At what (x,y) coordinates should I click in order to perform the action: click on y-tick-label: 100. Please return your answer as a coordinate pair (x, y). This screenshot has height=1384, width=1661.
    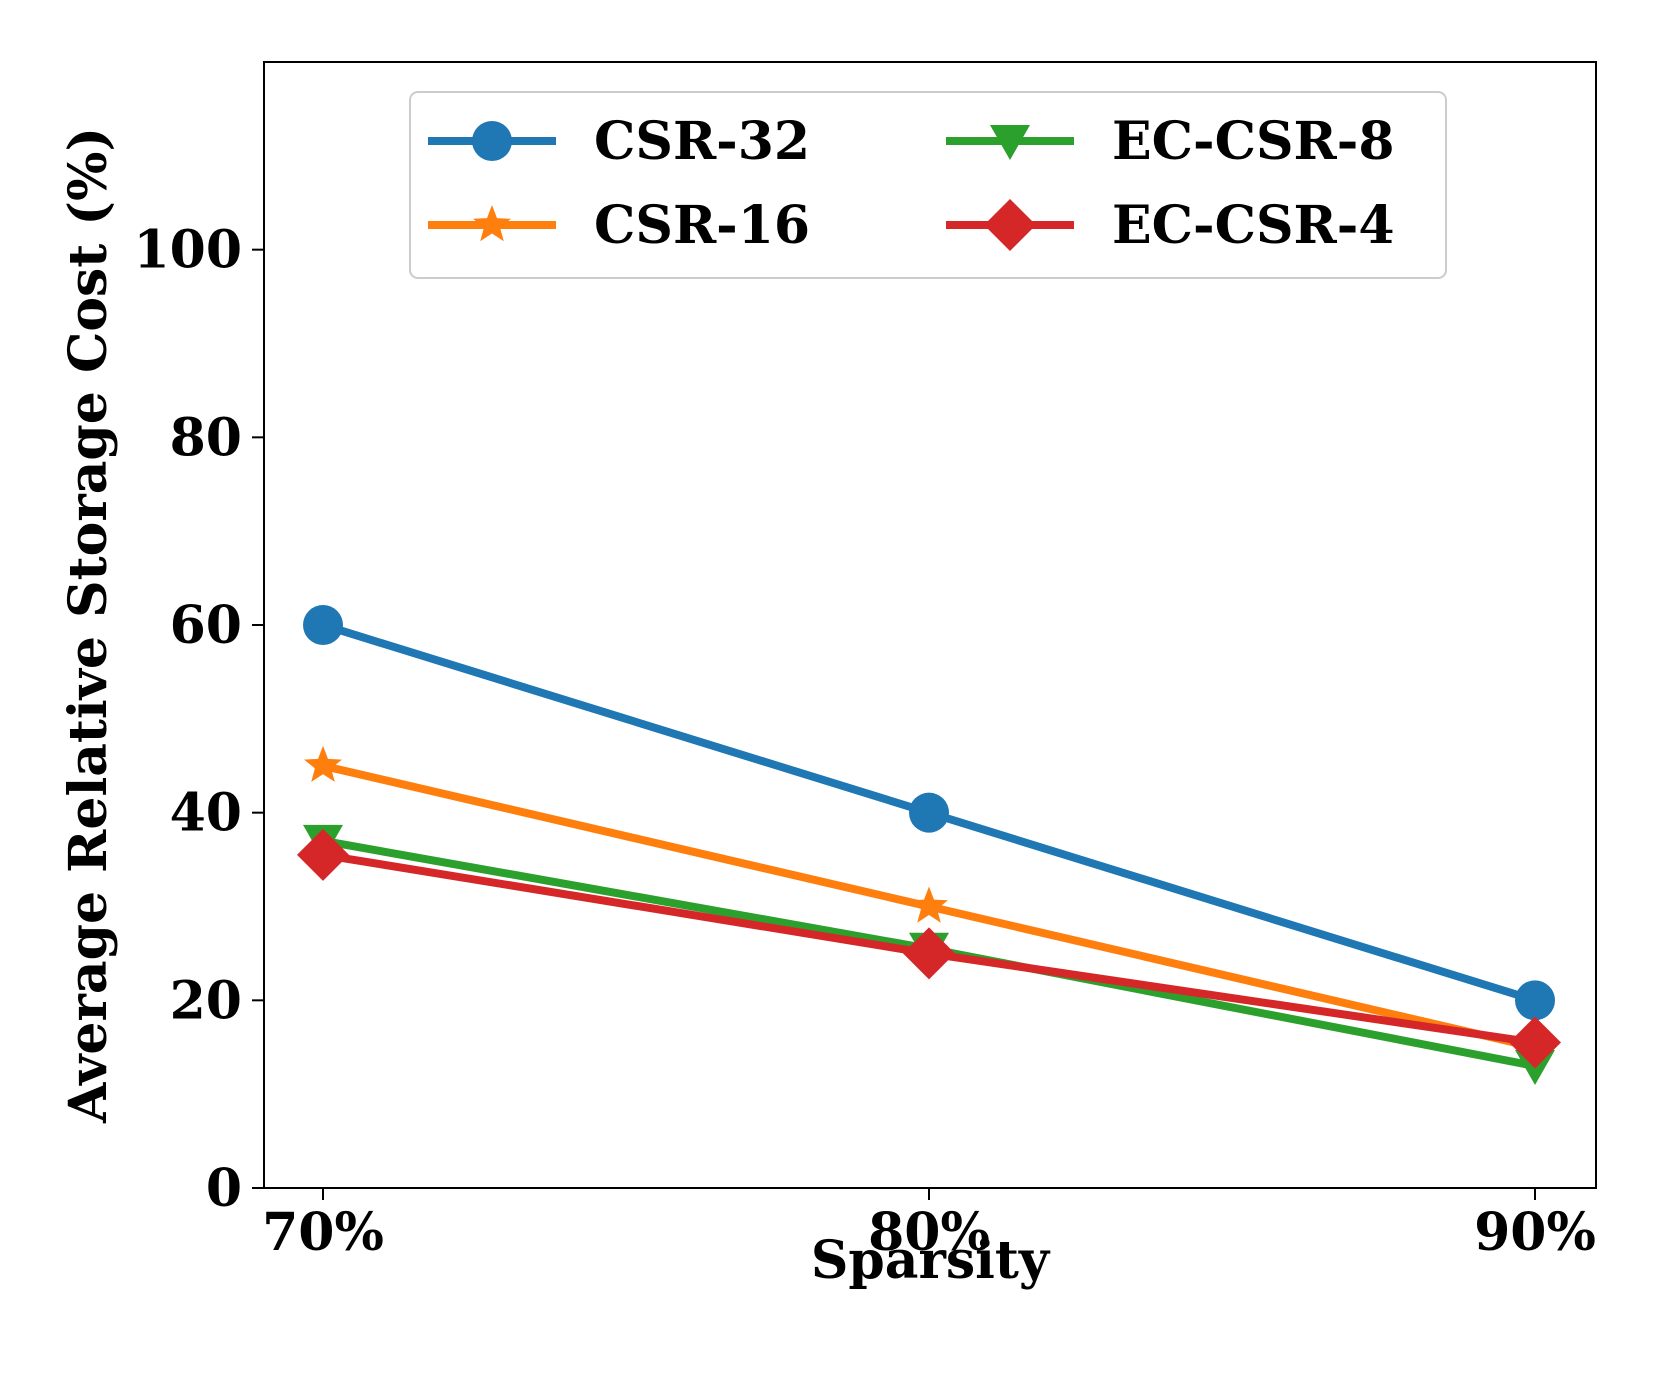
    Looking at the image, I should click on (187, 250).